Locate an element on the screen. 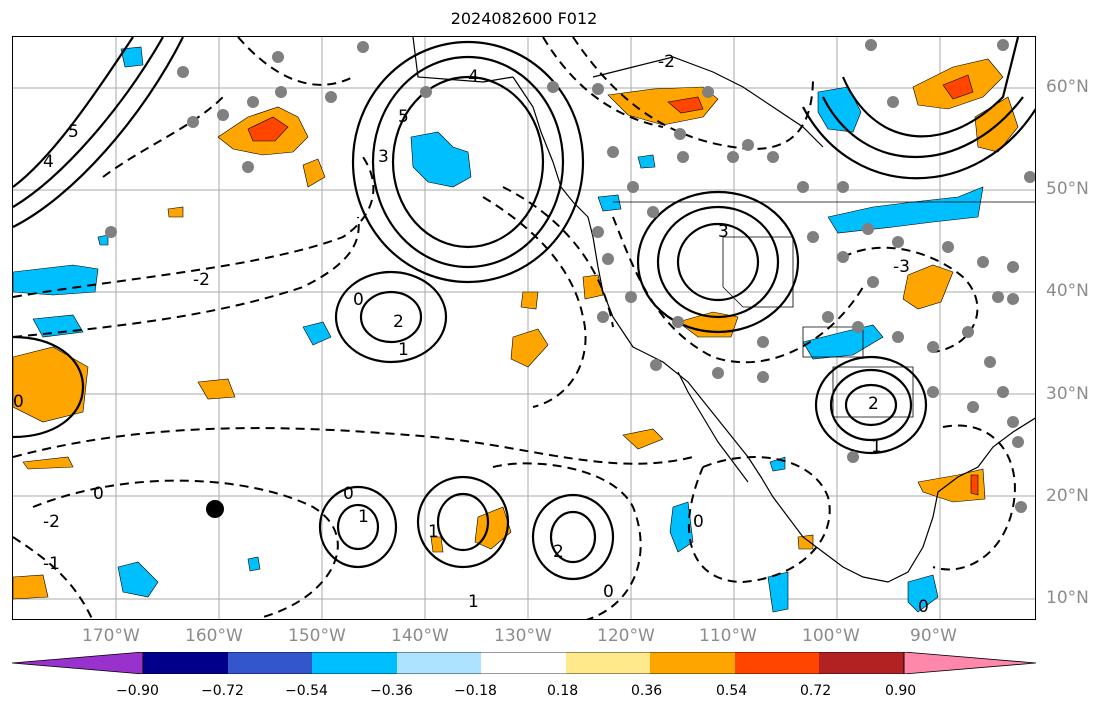 Image resolution: width=1105 pixels, height=712 pixels. contour-label-neg2: -2 is located at coordinates (201, 280).